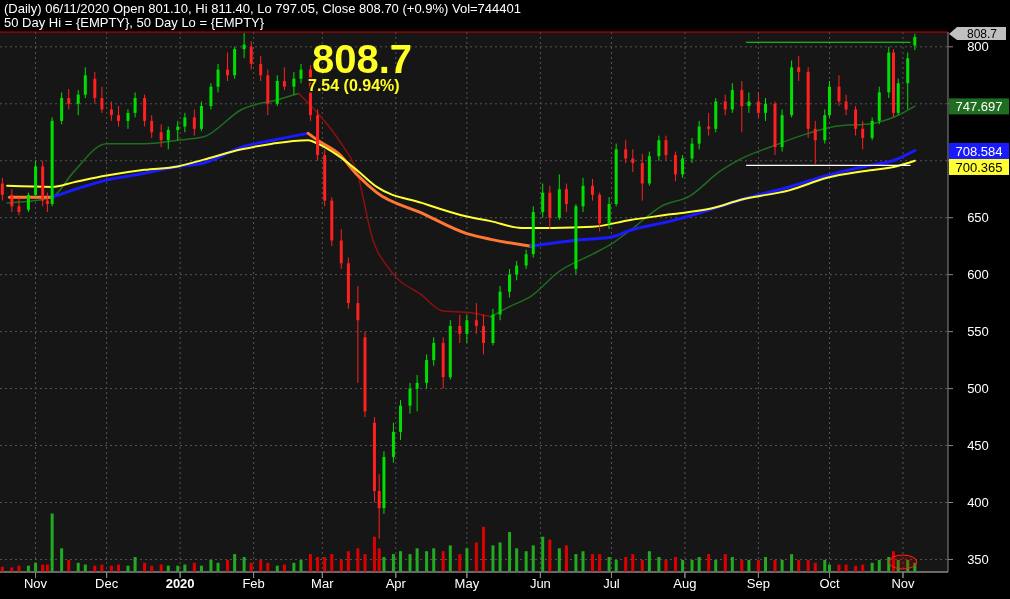  What do you see at coordinates (978, 389) in the screenshot?
I see `y-tick-label: 500` at bounding box center [978, 389].